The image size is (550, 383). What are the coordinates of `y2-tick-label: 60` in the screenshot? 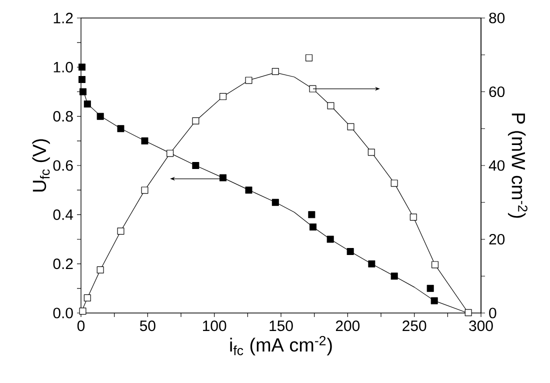 It's located at (497, 92).